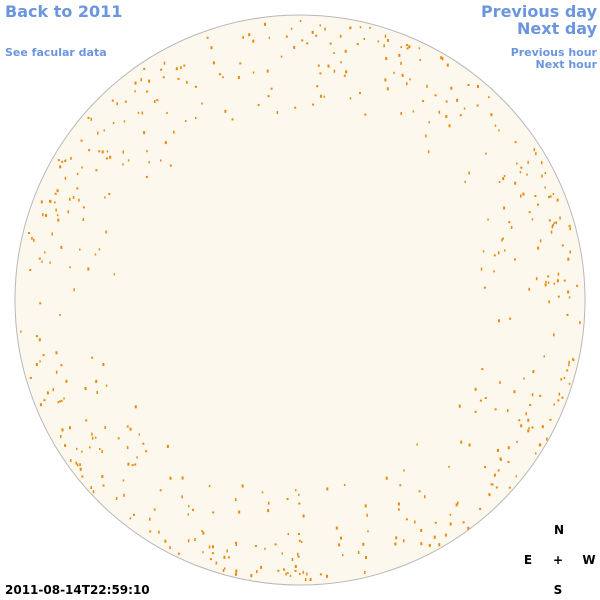 The height and width of the screenshot is (600, 600). I want to click on back-link: Back to 2011, so click(63, 11).